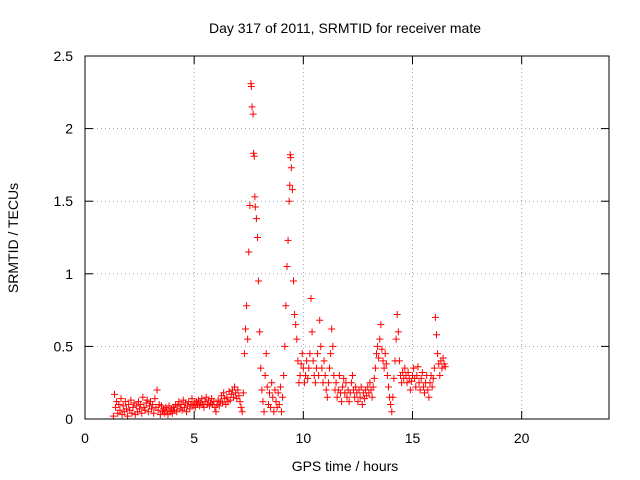 The image size is (640, 480). What do you see at coordinates (69, 274) in the screenshot?
I see `y-tick-label: 1` at bounding box center [69, 274].